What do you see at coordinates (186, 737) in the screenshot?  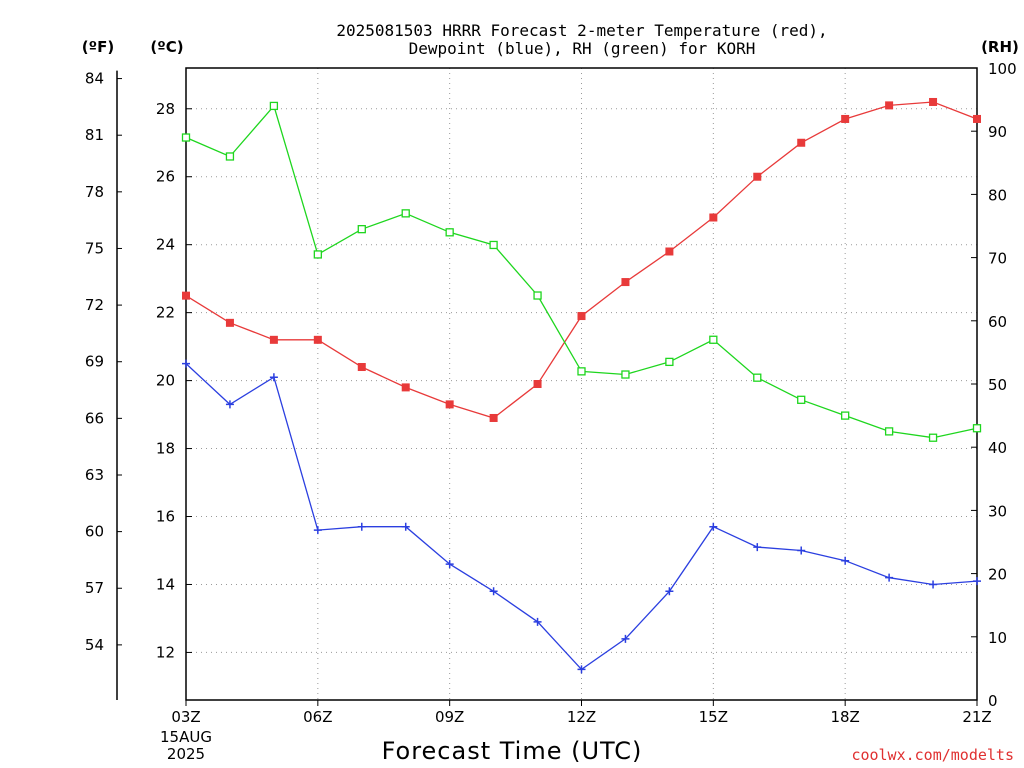 I see `x-date-line-1: 15AUG` at bounding box center [186, 737].